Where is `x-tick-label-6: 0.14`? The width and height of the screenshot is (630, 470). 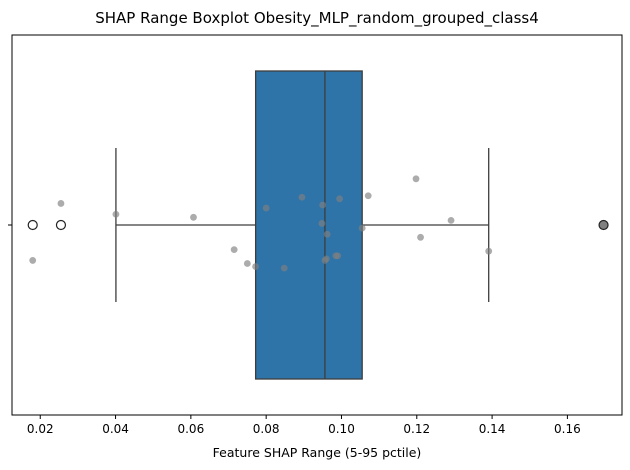 x-tick-label-6: 0.14 is located at coordinates (492, 429).